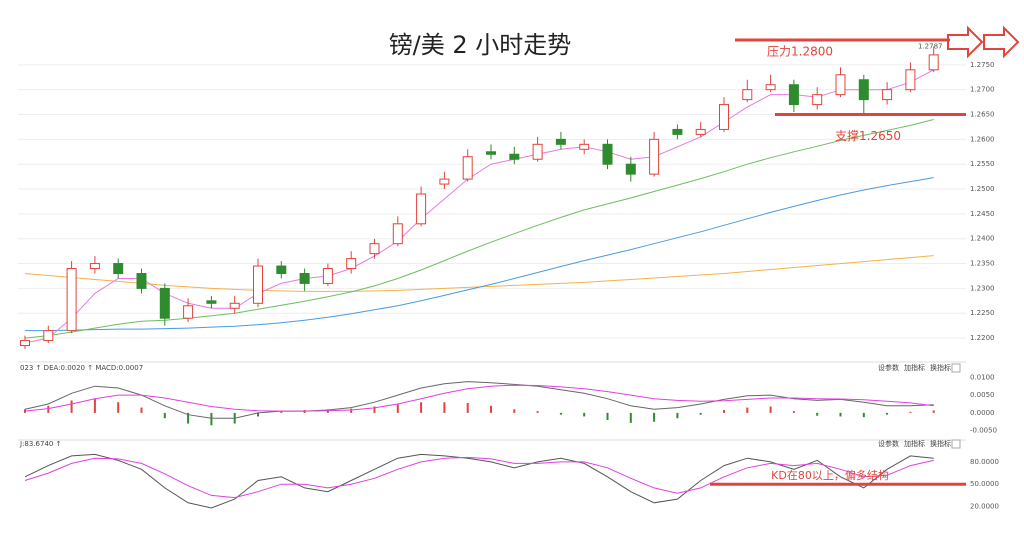 The width and height of the screenshot is (1024, 535). What do you see at coordinates (982, 239) in the screenshot?
I see `y-tick-label: 1.2400` at bounding box center [982, 239].